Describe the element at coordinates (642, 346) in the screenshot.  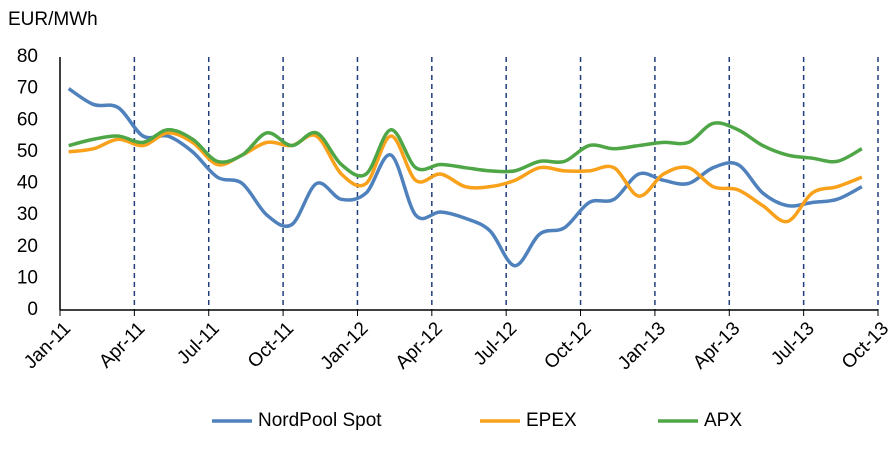
I see `x-tick-label: Jan-13` at that location.